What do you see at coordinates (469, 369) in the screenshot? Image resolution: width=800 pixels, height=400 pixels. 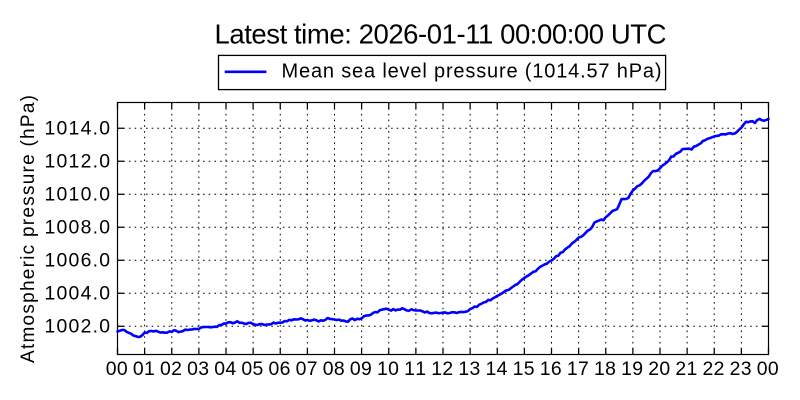 I see `svg-text: 13` at bounding box center [469, 369].